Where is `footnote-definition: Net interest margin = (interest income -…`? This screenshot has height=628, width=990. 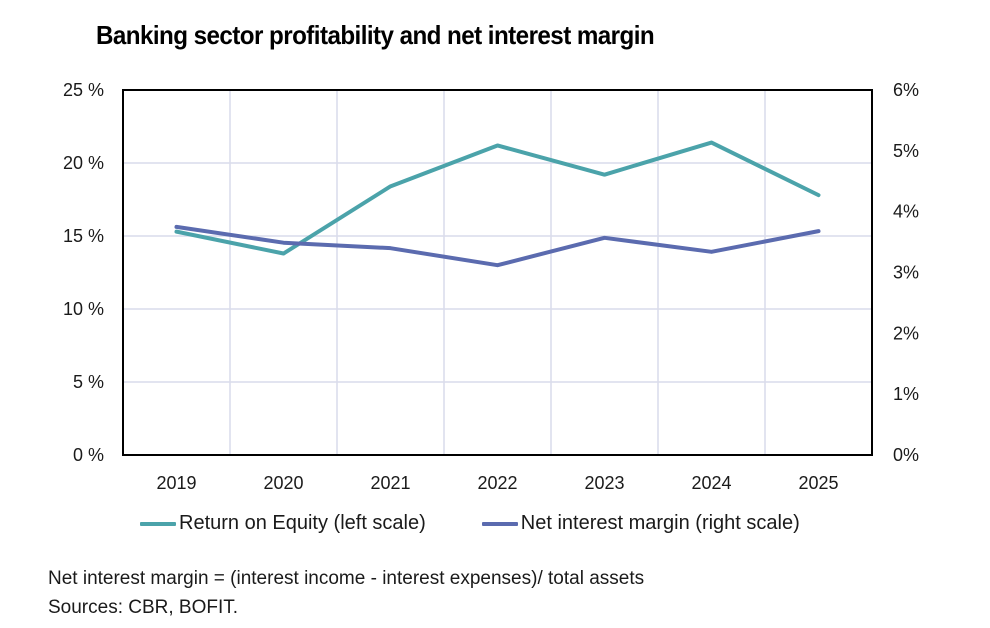 footnote-definition: Net interest margin = (interest income -… is located at coordinates (346, 578).